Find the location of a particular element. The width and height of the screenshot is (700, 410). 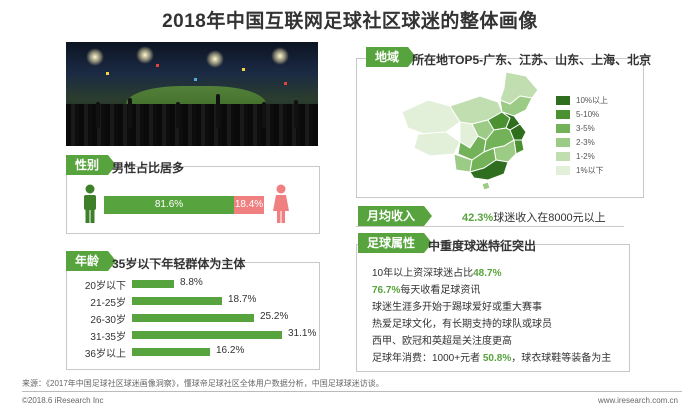

age-category-label: 31-35岁 is located at coordinates (108, 337).